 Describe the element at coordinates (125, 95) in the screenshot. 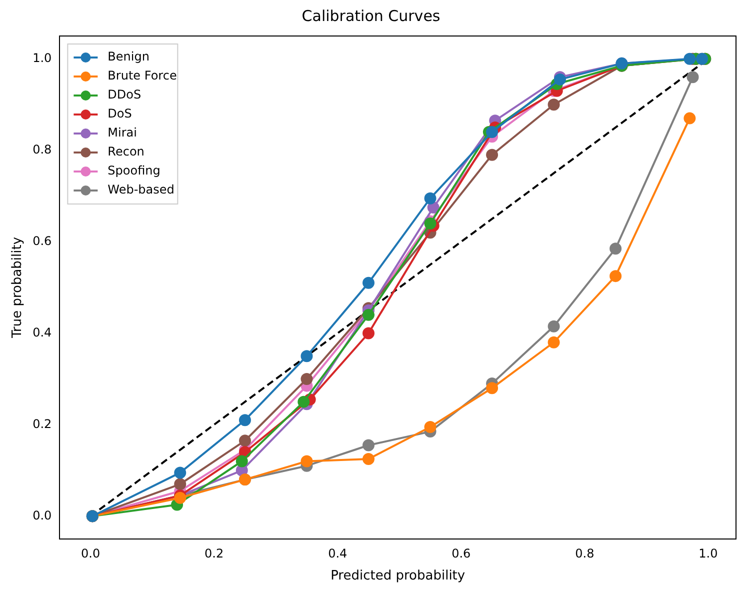

I see `legend-label: DDoS` at that location.